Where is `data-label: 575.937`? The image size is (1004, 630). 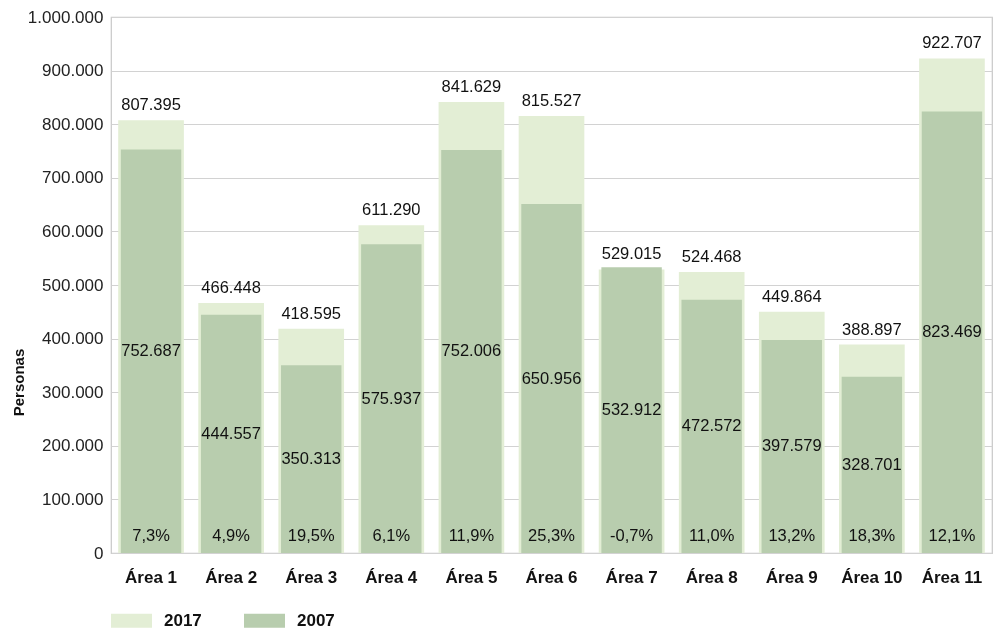
data-label: 575.937 is located at coordinates (391, 397).